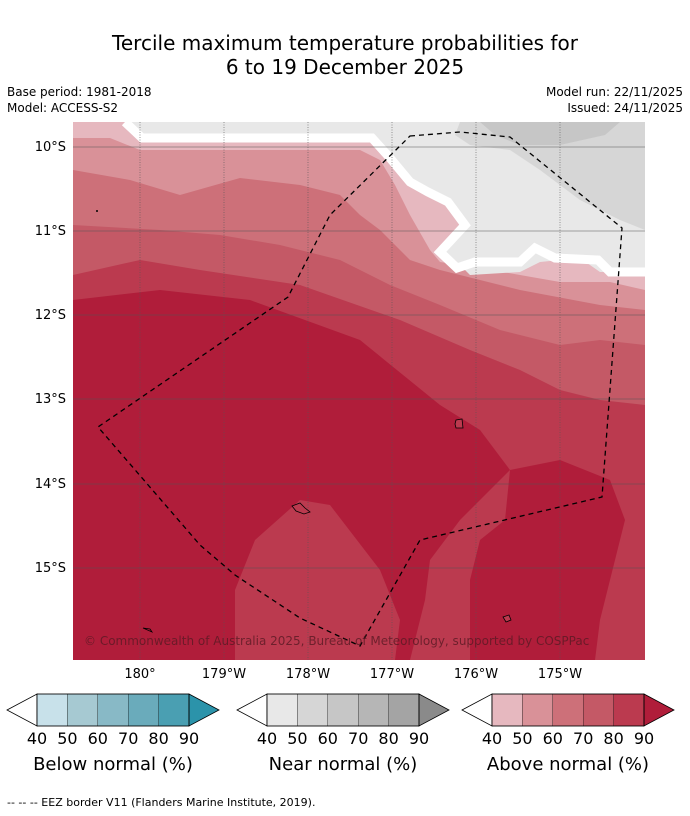 Image resolution: width=690 pixels, height=816 pixels. Describe the element at coordinates (317, 580) in the screenshot. I see `band-above-80-island` at that location.